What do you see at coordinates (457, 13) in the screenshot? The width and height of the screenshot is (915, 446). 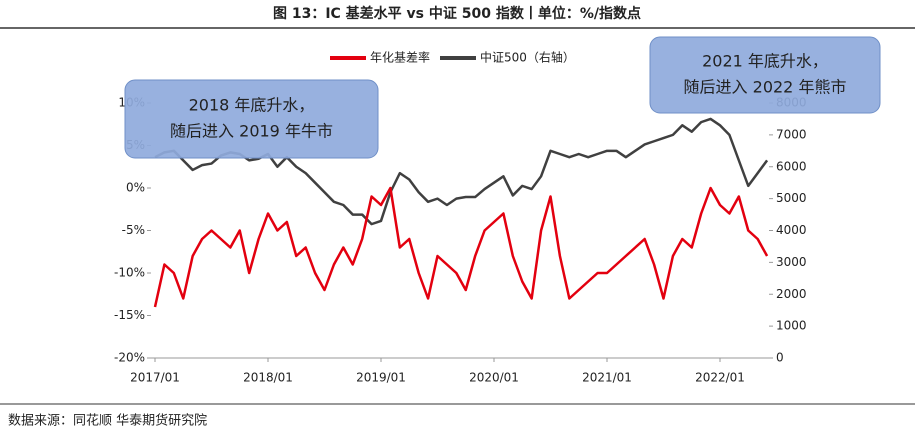 I see `chart-title: 图 13：IC 基差水平 vs 中证 500 指数丨单位：%/指数点` at bounding box center [457, 13].